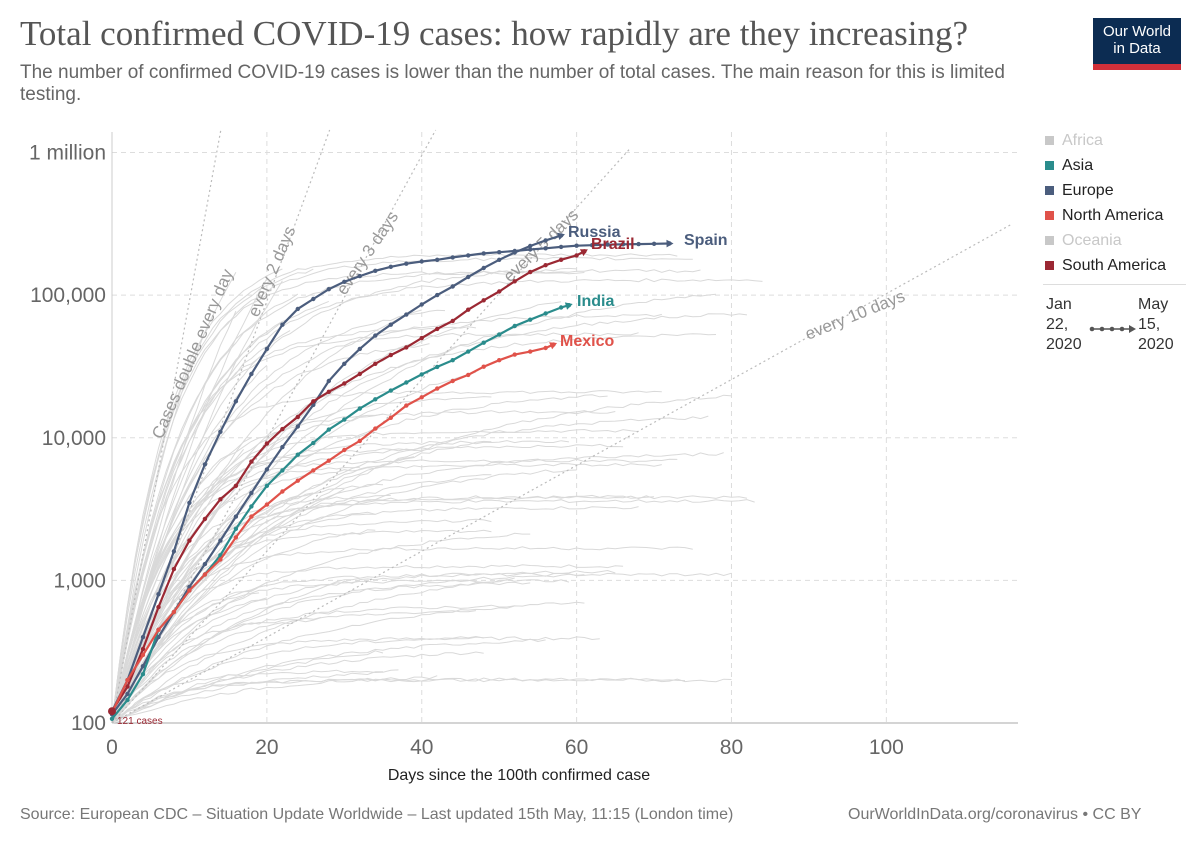 Image resolution: width=1200 pixels, height=847 pixels. I want to click on legend-item: Oceania, so click(1118, 240).